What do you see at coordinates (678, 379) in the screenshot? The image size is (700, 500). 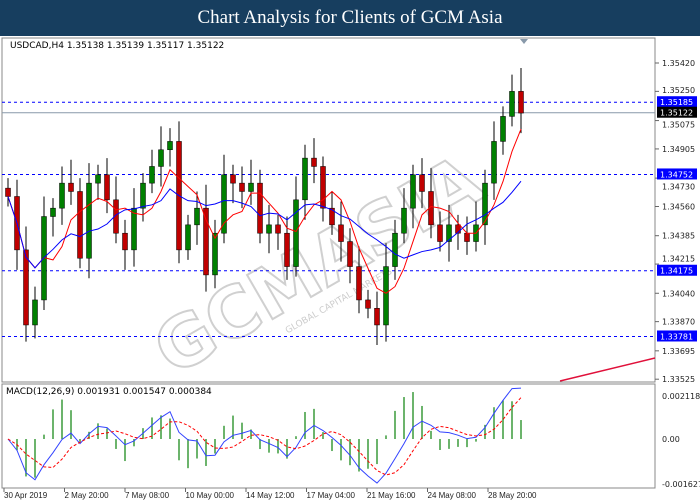 I see `price-tick-label: 1.33525` at bounding box center [678, 379].